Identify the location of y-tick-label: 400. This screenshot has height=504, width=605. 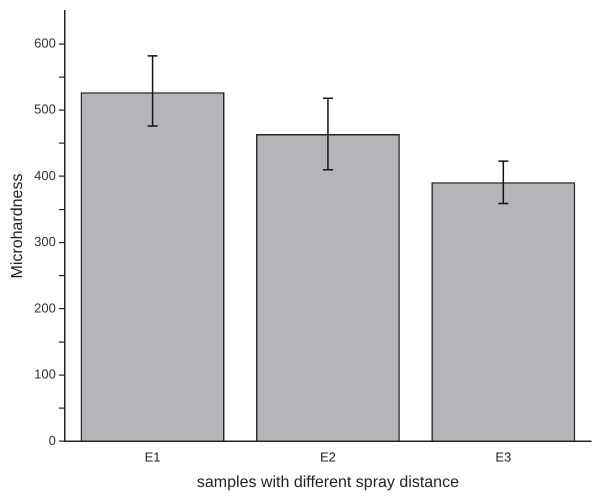
(45, 175).